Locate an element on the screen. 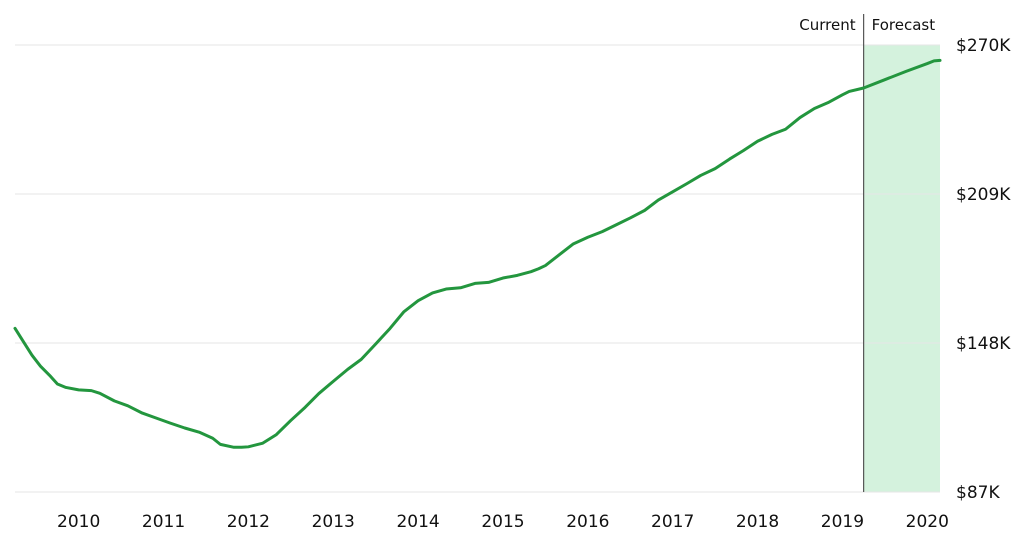  y-tick-label: $270K is located at coordinates (983, 46).